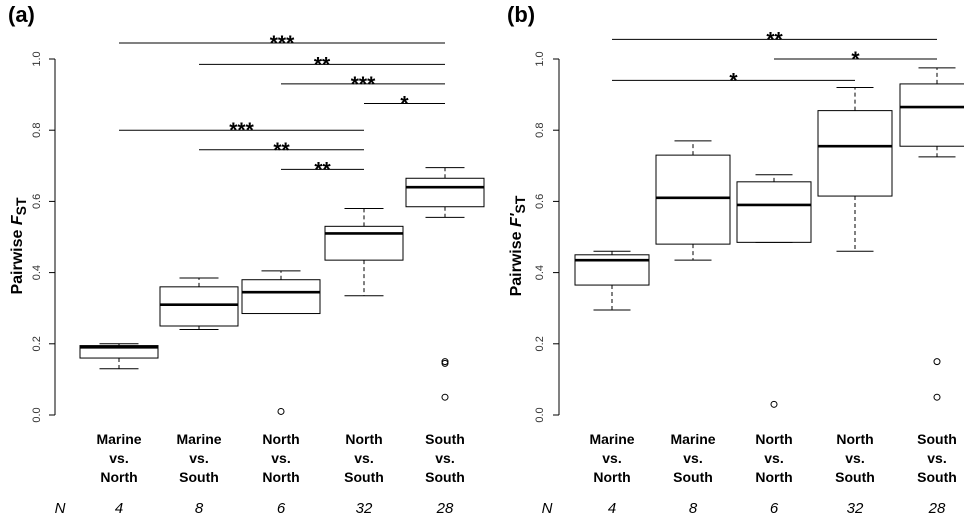  What do you see at coordinates (693, 508) in the screenshot?
I see `panel-b-n-value-1: 8` at bounding box center [693, 508].